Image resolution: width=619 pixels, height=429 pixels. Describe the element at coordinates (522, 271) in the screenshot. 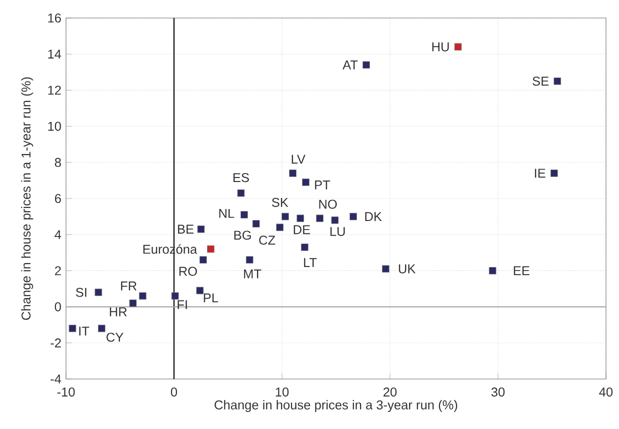

I see `annotation: EE` at that location.